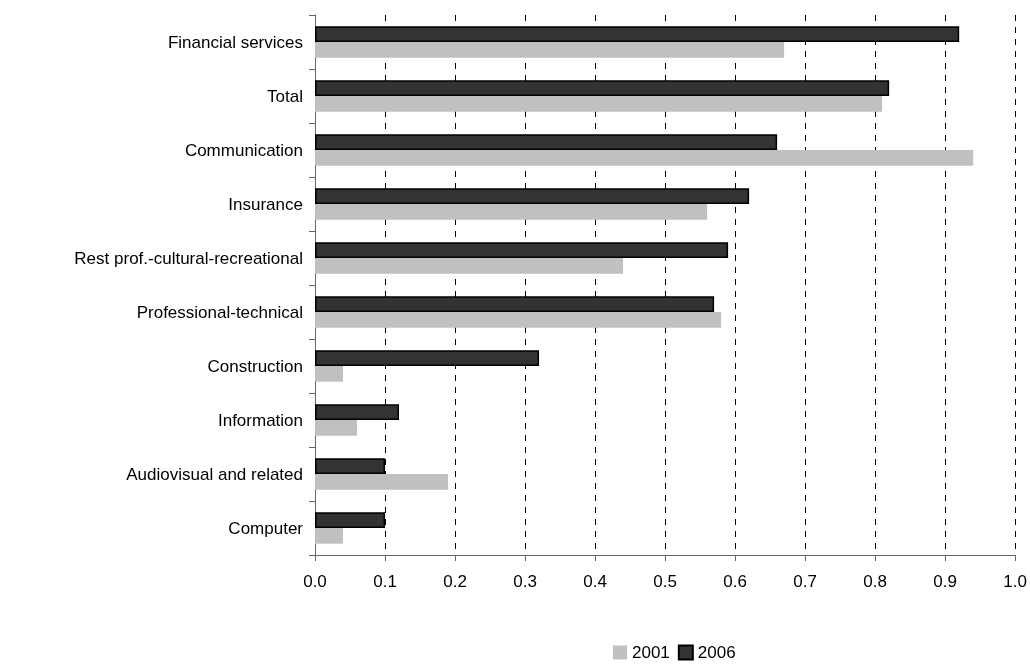 This screenshot has height=670, width=1030. Describe the element at coordinates (385, 581) in the screenshot. I see `x-tick-label: 0.1` at that location.